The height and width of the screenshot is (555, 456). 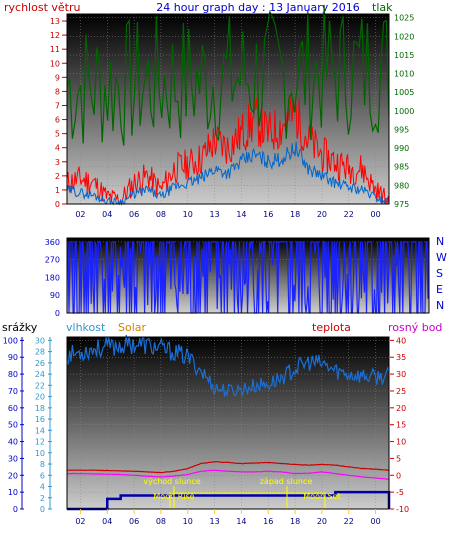 I want to click on climate-x-tick-label: 00, so click(x=375, y=521).